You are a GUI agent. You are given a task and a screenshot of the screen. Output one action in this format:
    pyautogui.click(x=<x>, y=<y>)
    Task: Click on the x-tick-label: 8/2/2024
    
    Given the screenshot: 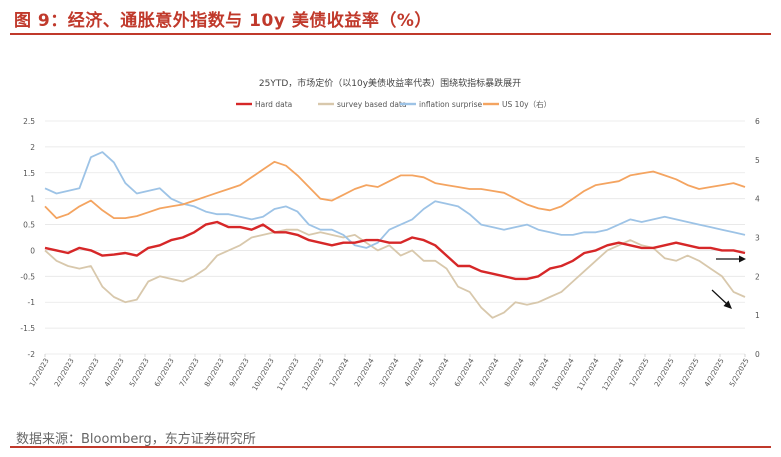 What is the action you would take?
    pyautogui.click(x=514, y=373)
    